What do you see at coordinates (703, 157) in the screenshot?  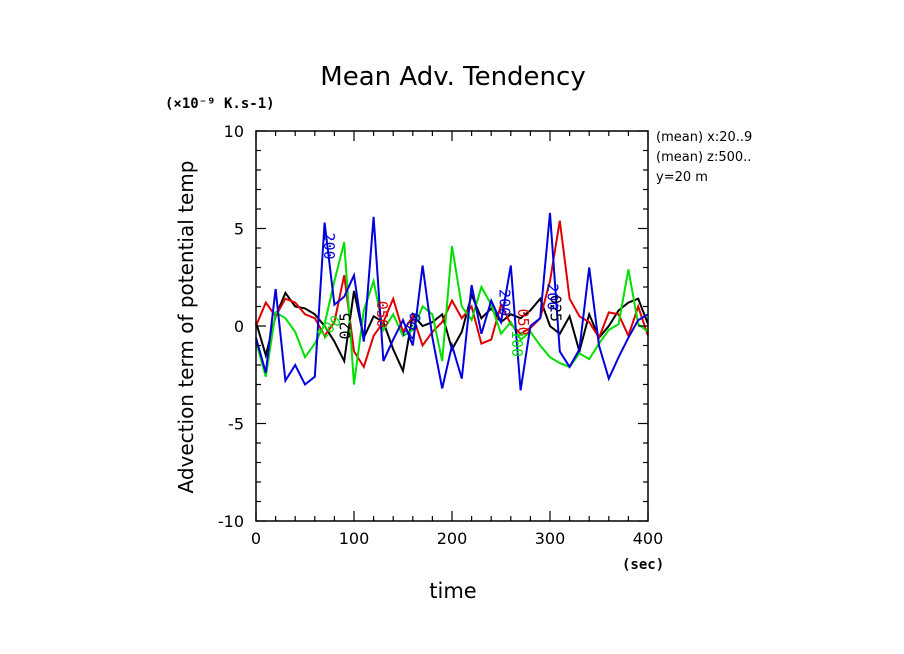 I see `note-z-mean: (mean) z:500..` at bounding box center [703, 157].